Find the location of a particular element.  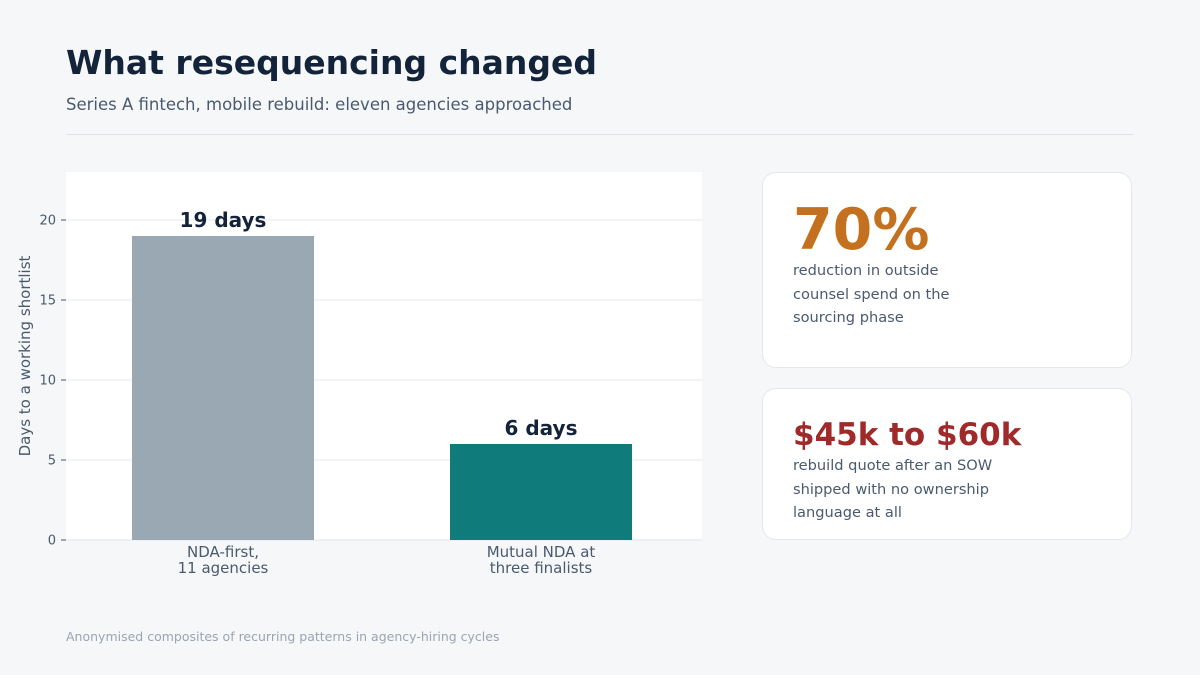

page-title: What resequencing changed is located at coordinates (332, 62).